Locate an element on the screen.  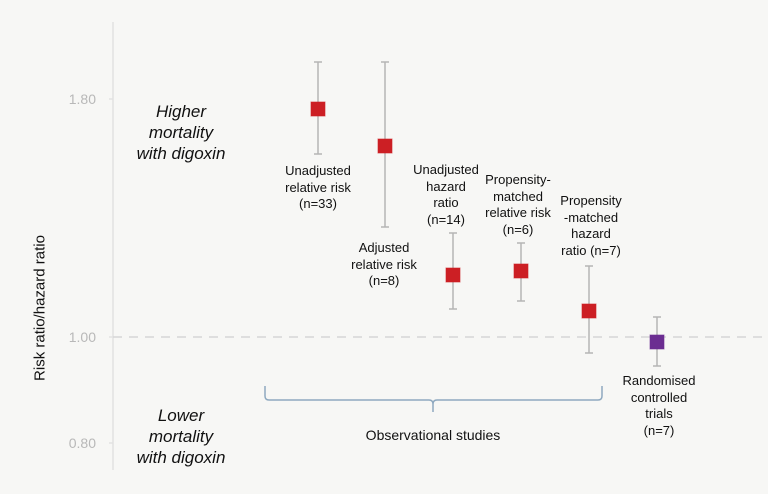
point-label-line: (n=8) is located at coordinates (384, 280).